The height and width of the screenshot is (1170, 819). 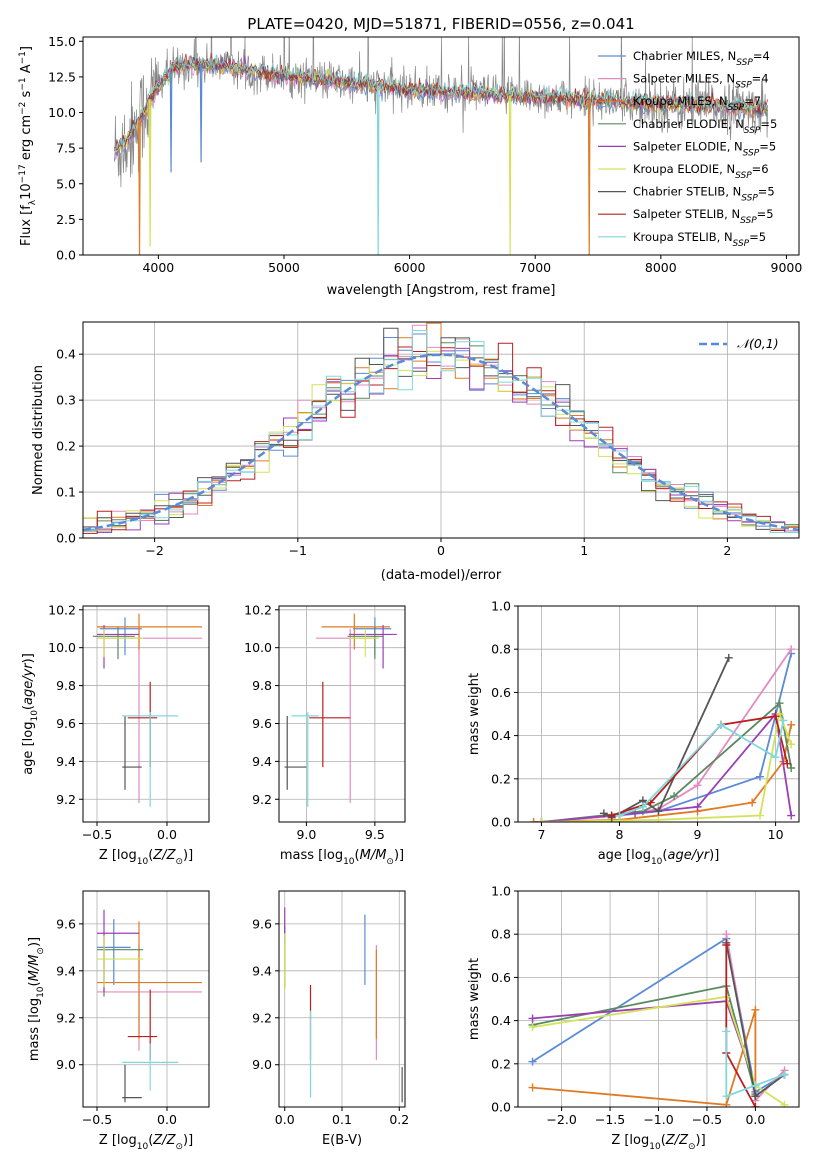 What do you see at coordinates (298, 550) in the screenshot?
I see `x-tick-label: −1` at bounding box center [298, 550].